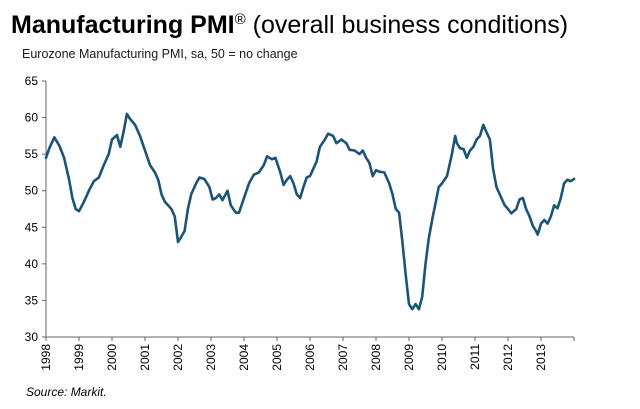 This screenshot has width=640, height=409. I want to click on y-tick-label: 60, so click(32, 118).